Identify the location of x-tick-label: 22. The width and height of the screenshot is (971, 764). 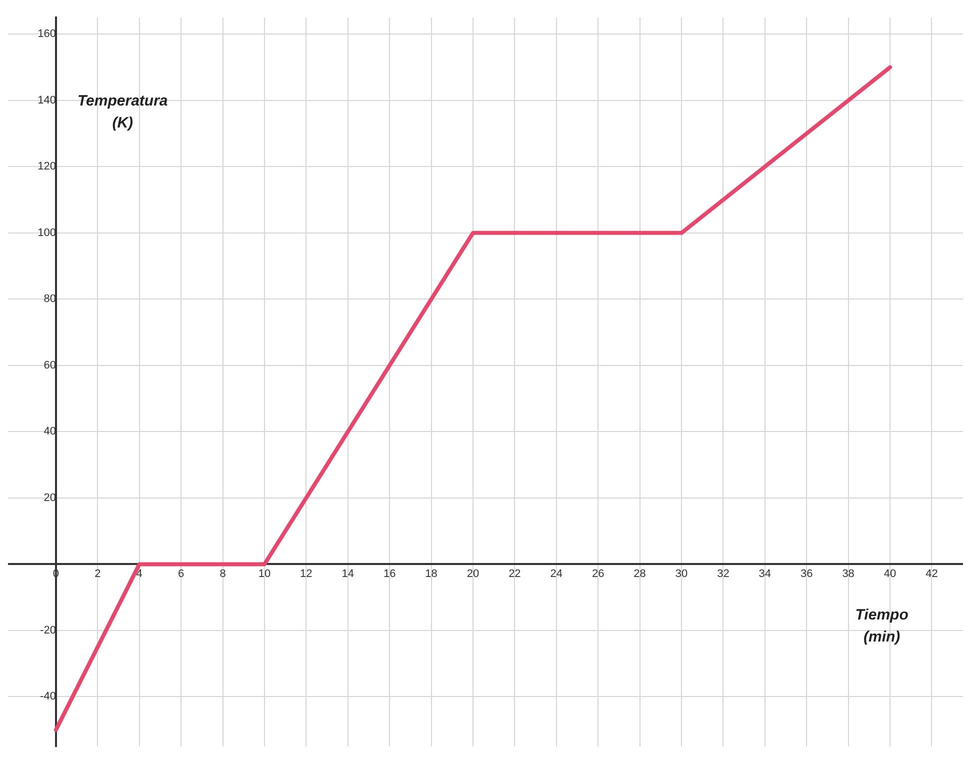
(514, 574).